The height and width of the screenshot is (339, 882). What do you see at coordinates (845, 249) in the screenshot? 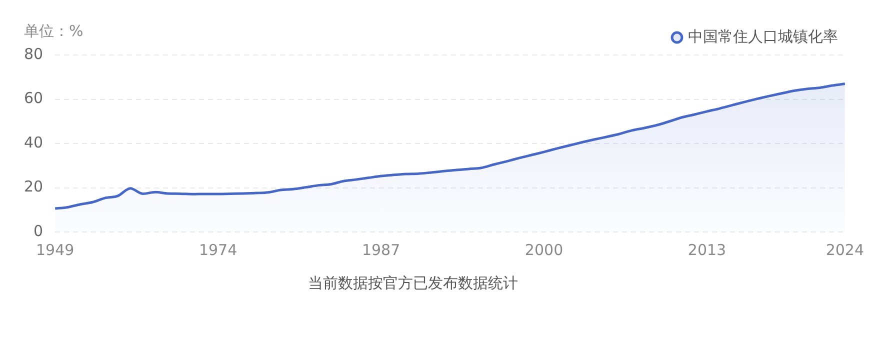
I see `x-tick-label: 2024` at bounding box center [845, 249].